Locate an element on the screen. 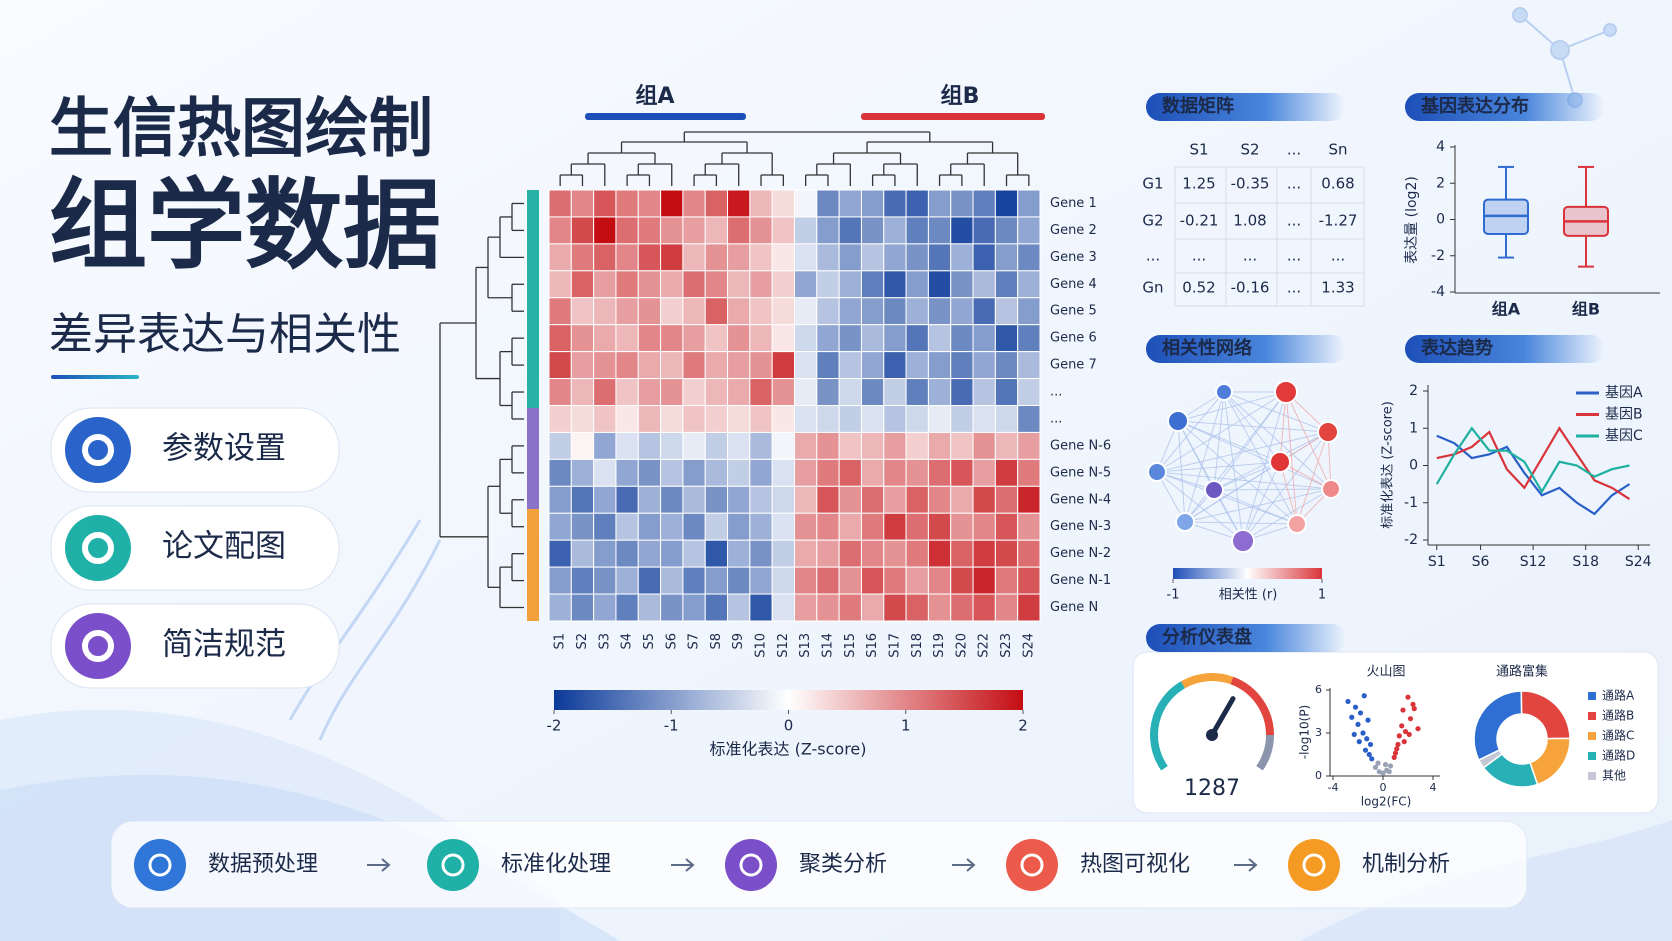 This screenshot has width=1672, height=941. headline: 组学数据 is located at coordinates (245, 226).